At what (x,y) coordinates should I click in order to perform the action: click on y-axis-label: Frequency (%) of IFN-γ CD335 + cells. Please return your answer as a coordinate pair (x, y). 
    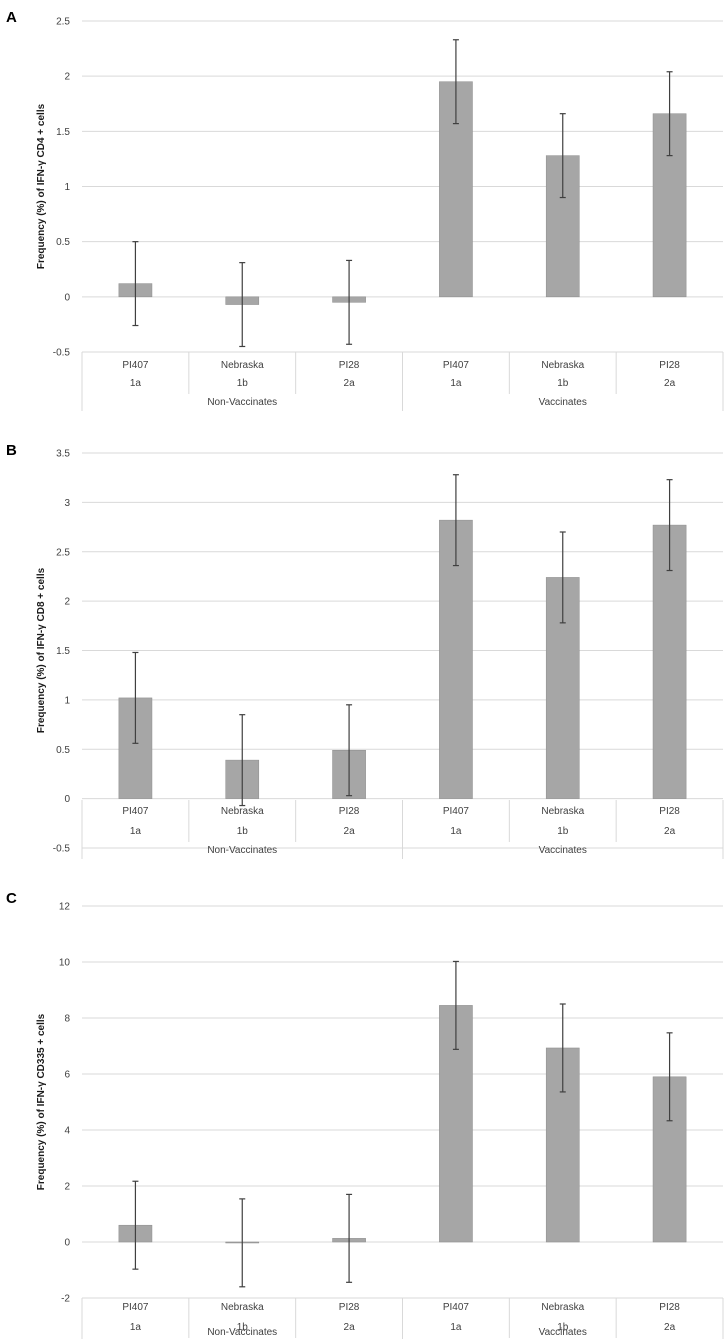
    Looking at the image, I should click on (41, 1101).